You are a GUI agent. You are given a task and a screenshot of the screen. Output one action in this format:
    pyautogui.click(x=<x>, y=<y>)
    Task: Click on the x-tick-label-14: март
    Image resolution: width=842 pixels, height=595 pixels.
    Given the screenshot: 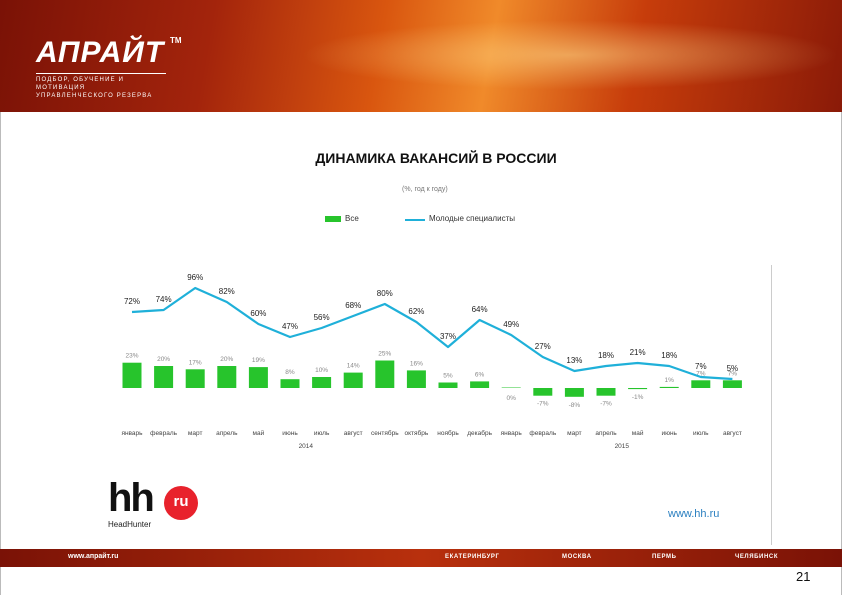 What is the action you would take?
    pyautogui.click(x=574, y=433)
    